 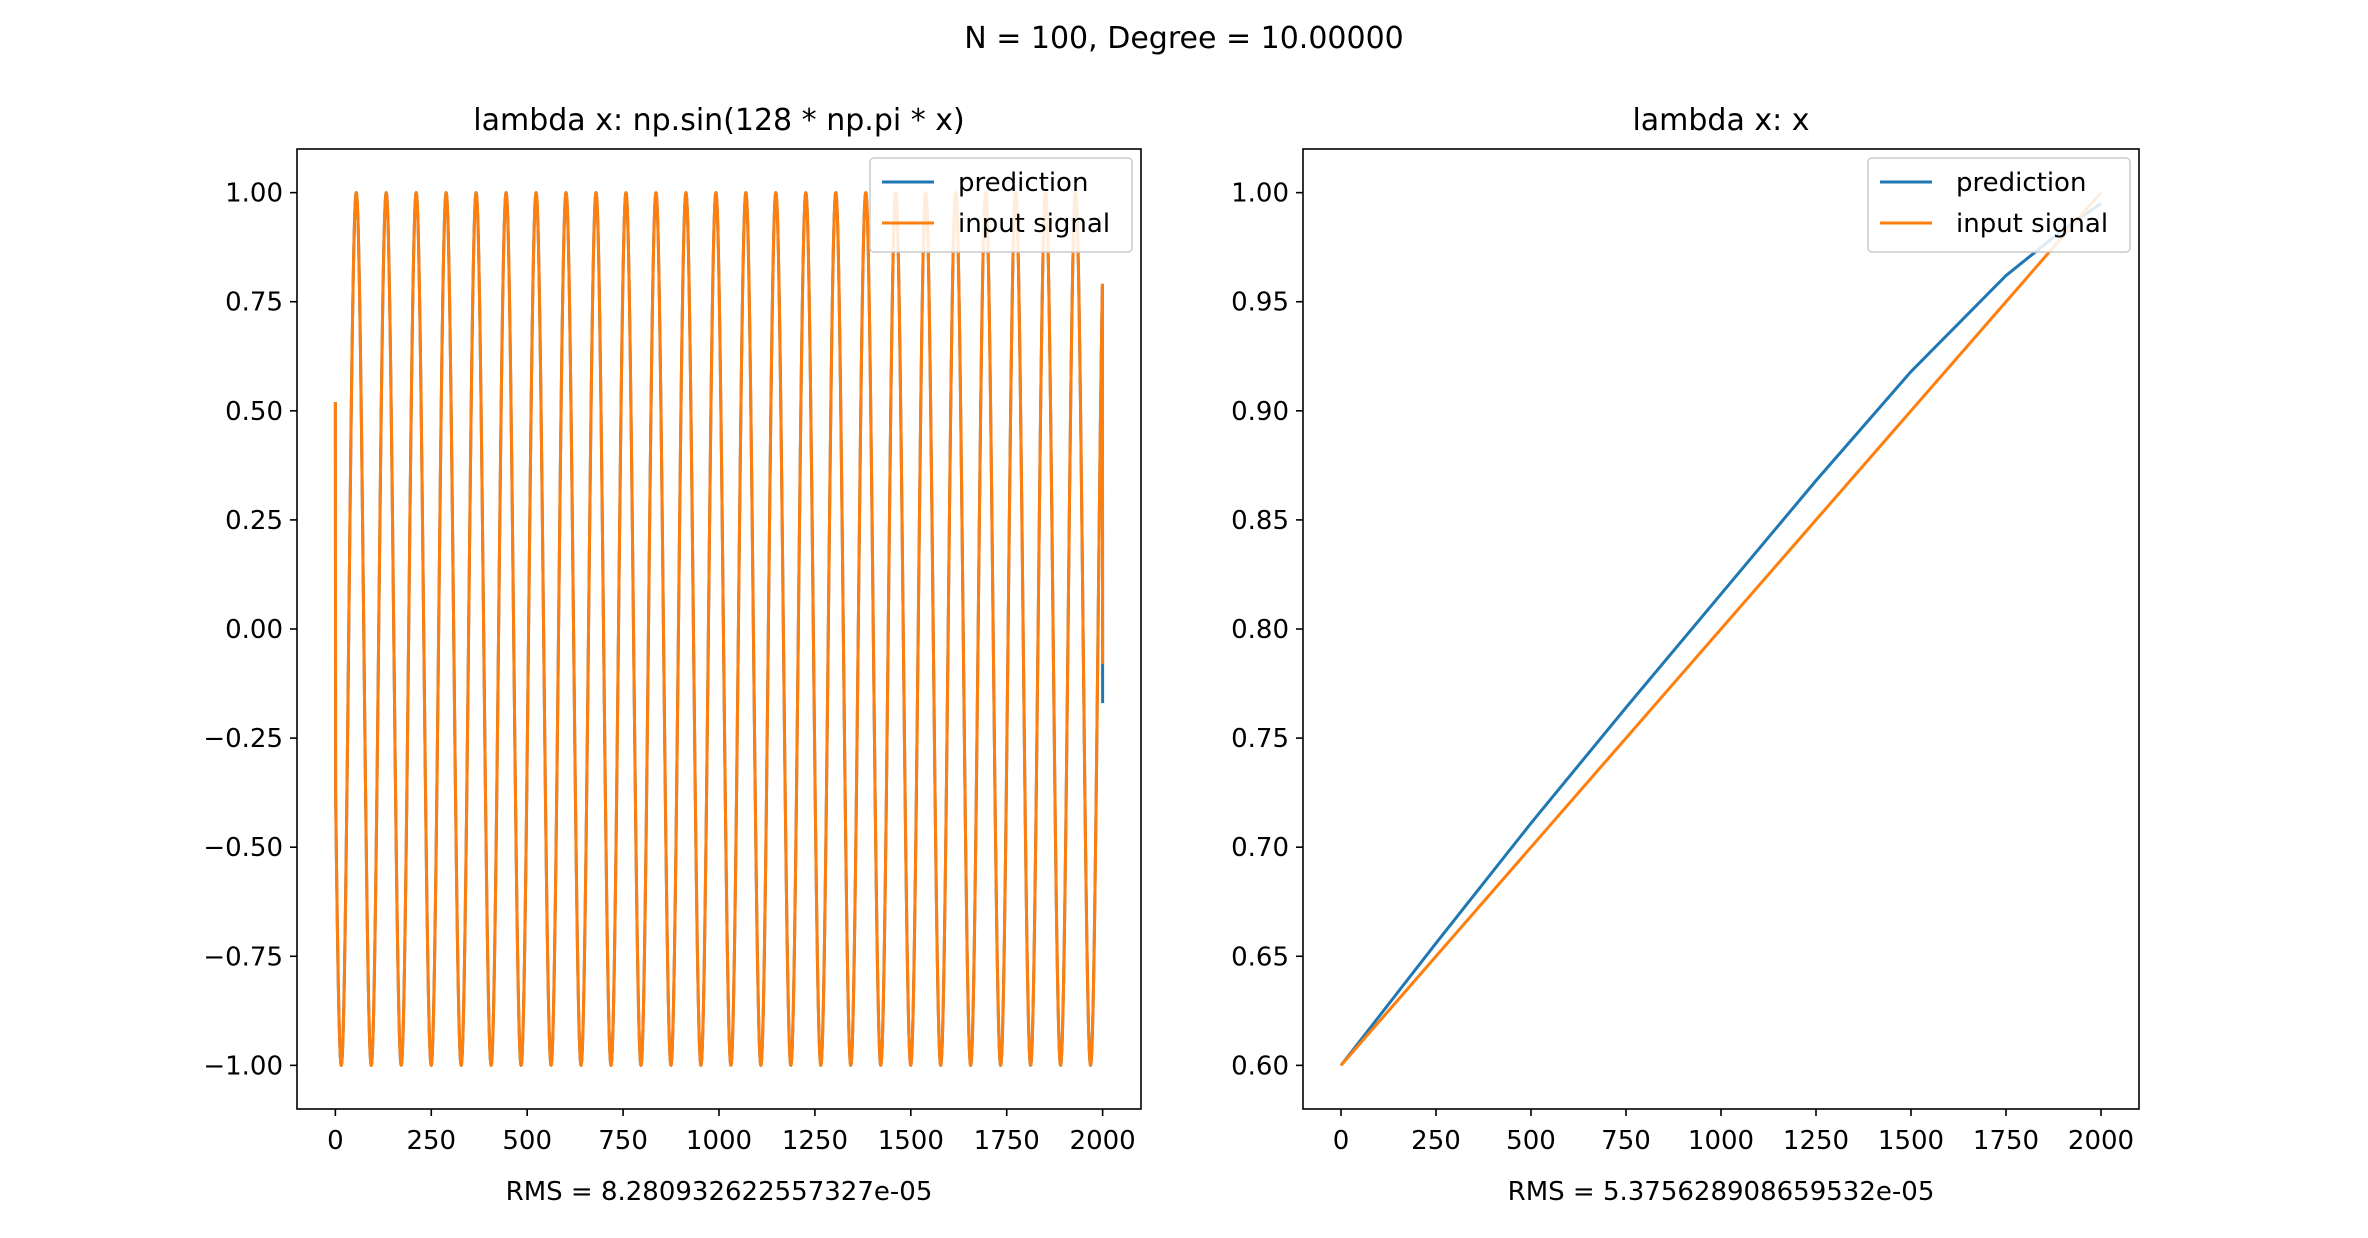 I want to click on left-x-tick-label: 1750, so click(x=1007, y=1141).